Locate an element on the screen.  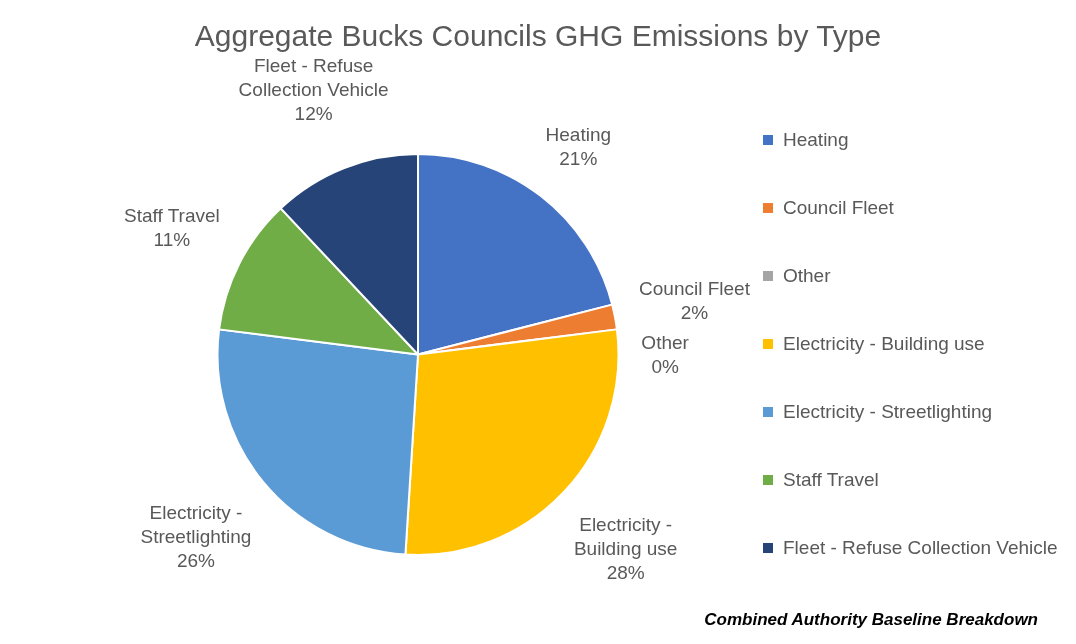
text: Combined Authority Baseline Breakdown is located at coordinates (871, 619).